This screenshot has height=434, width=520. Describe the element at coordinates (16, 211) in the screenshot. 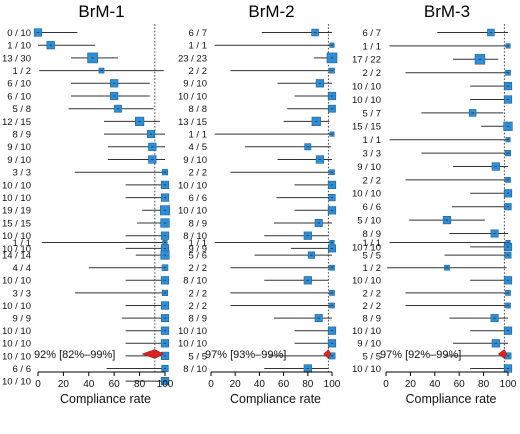

I see `study-label: 19 / 19` at that location.